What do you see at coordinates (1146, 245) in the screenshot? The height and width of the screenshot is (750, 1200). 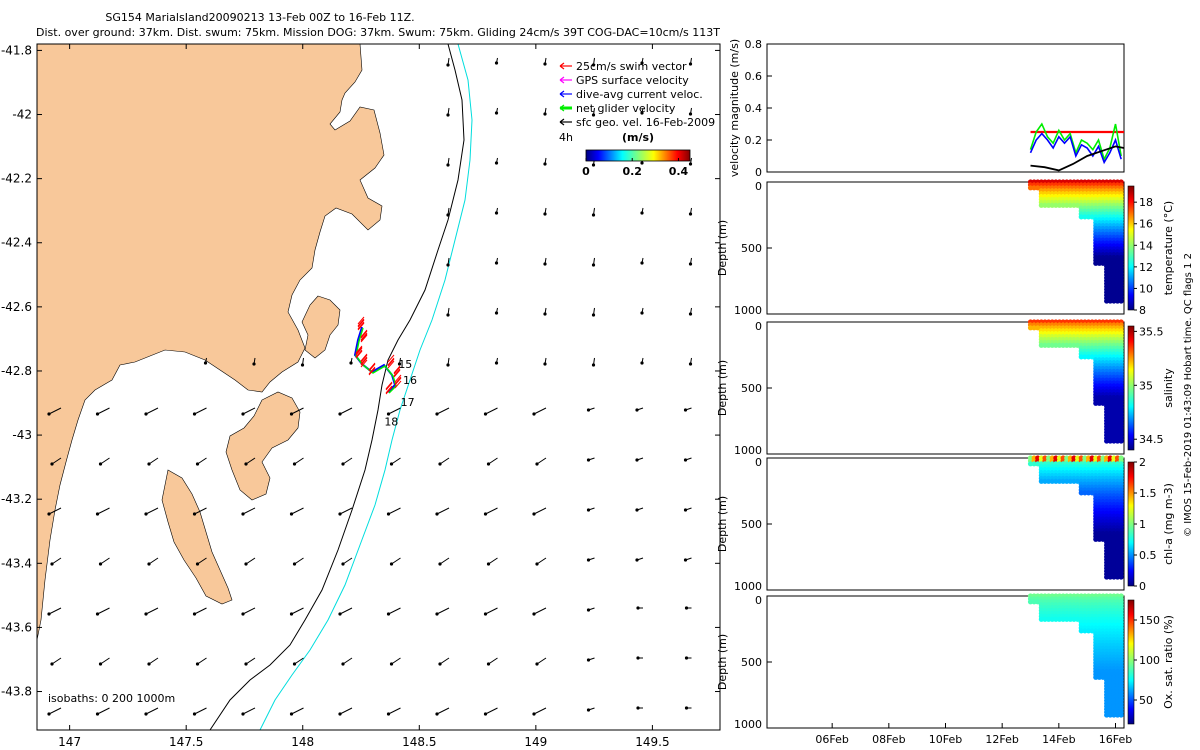 I see `colorbar-tick-label: 14` at bounding box center [1146, 245].